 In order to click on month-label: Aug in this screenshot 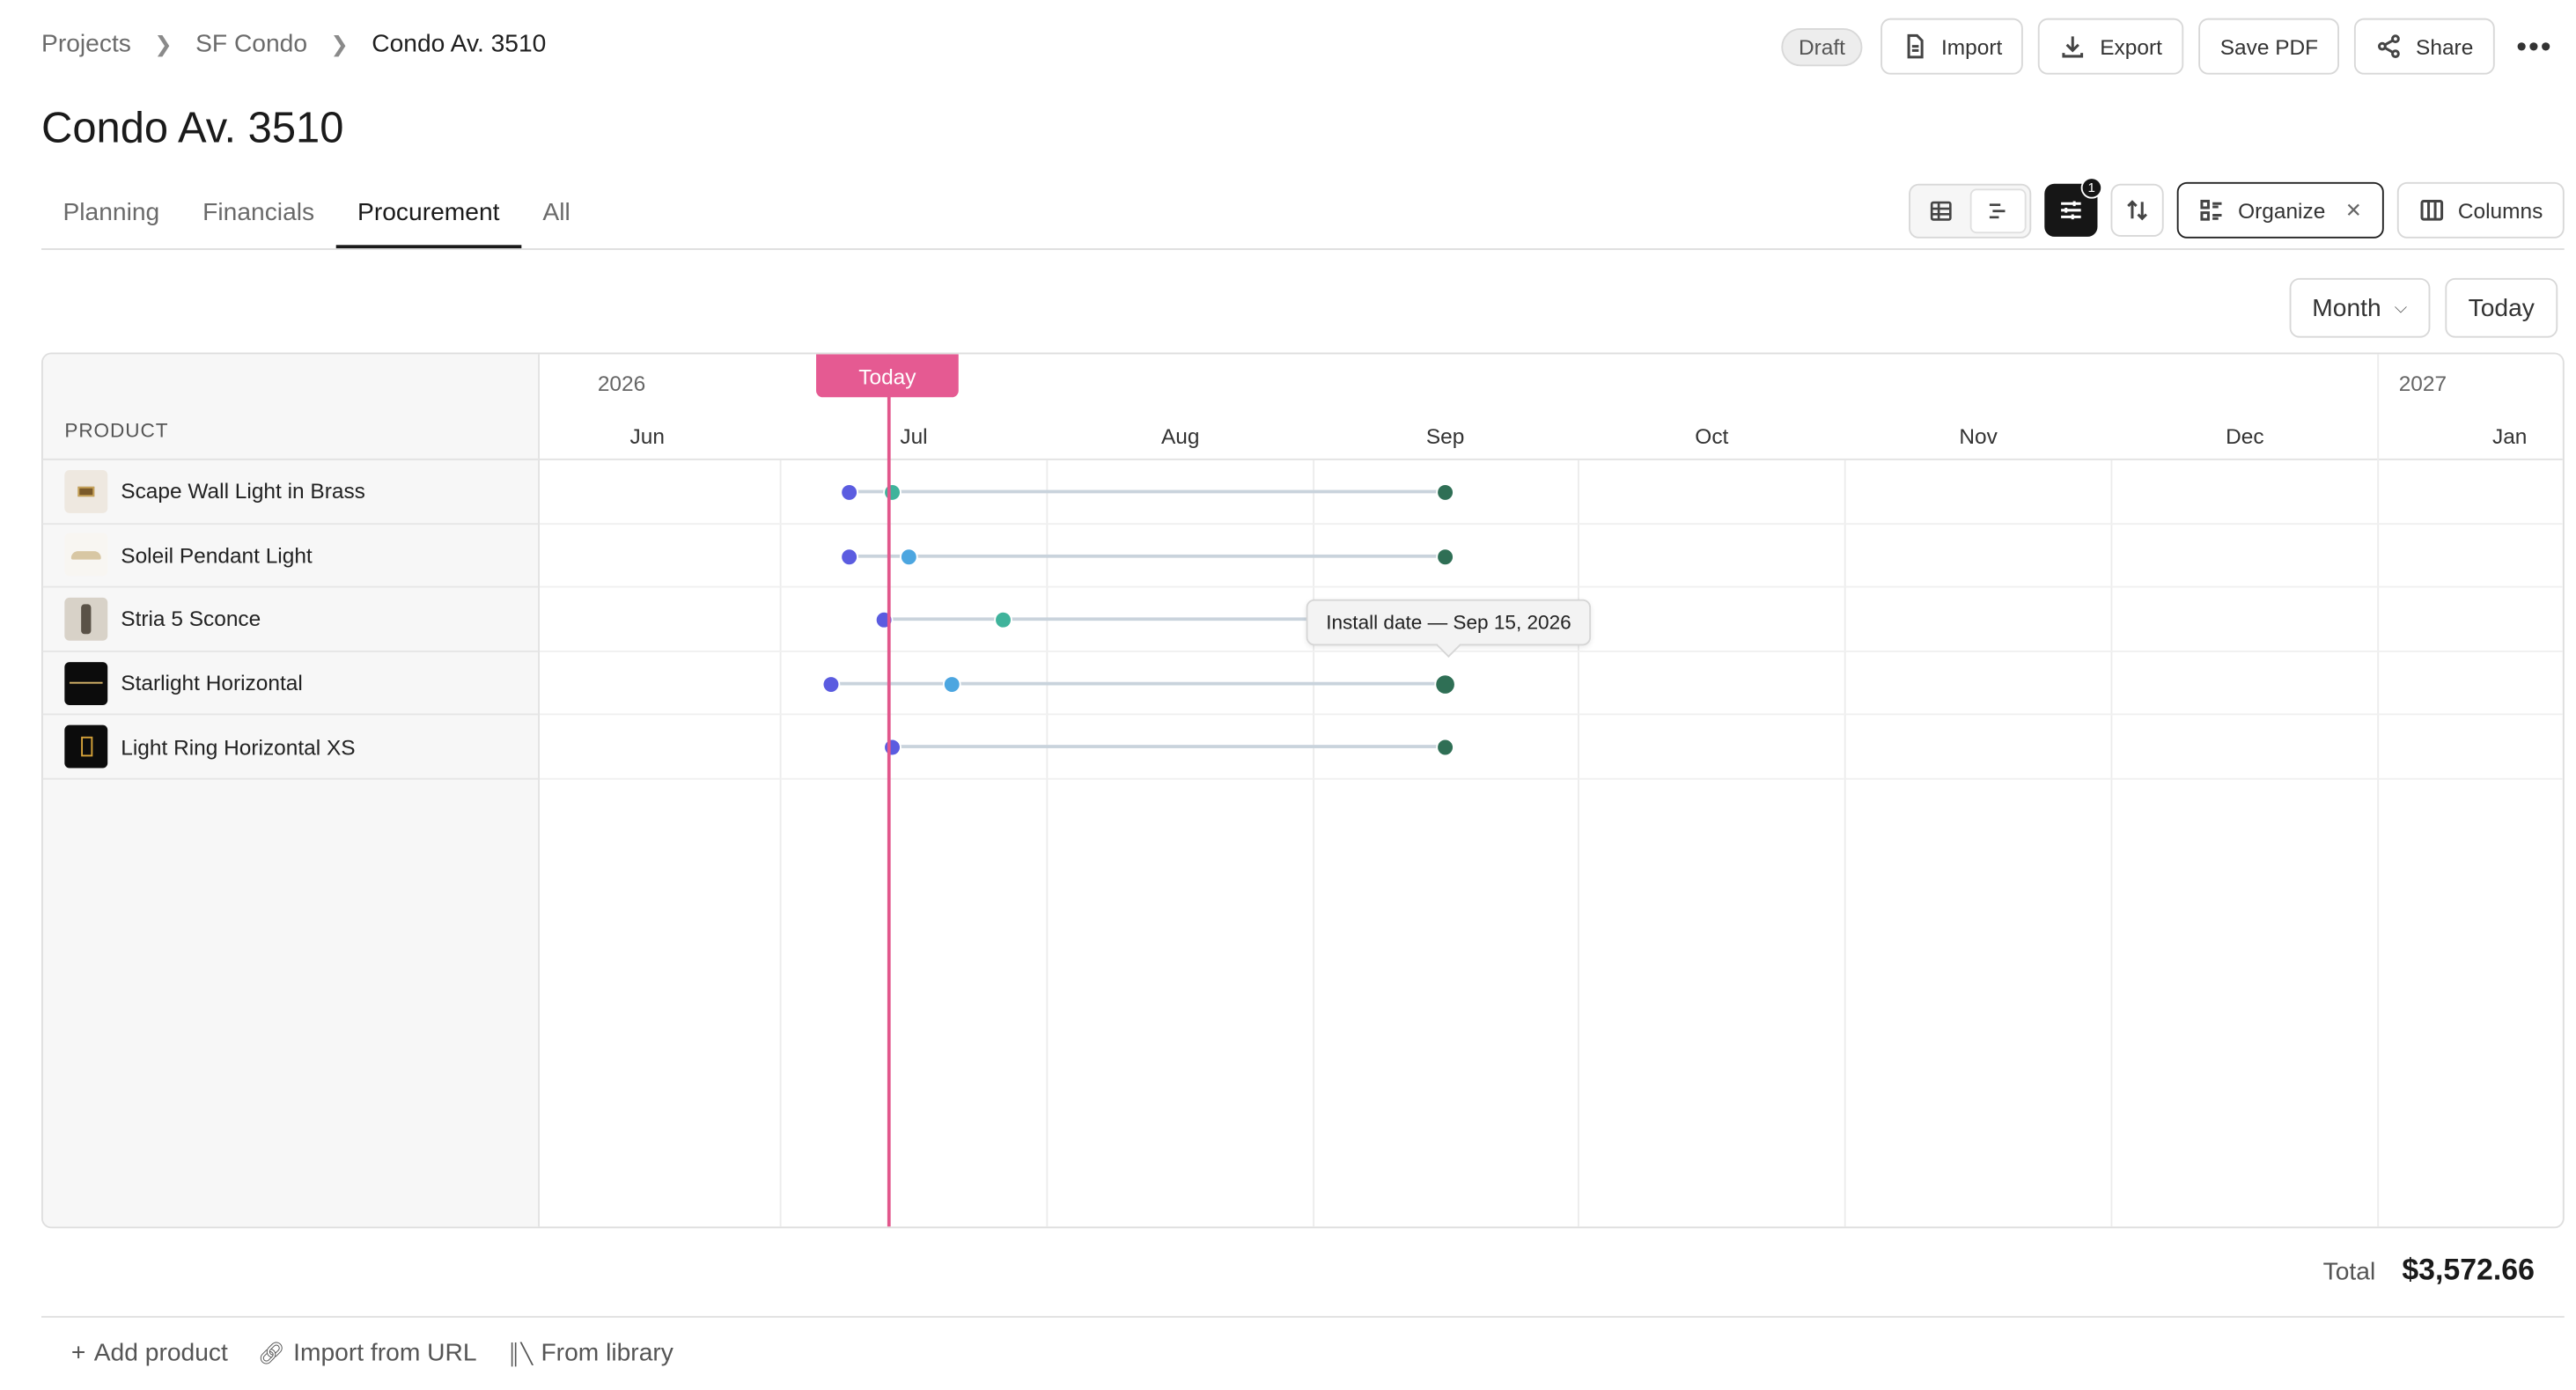, I will do `click(1180, 436)`.